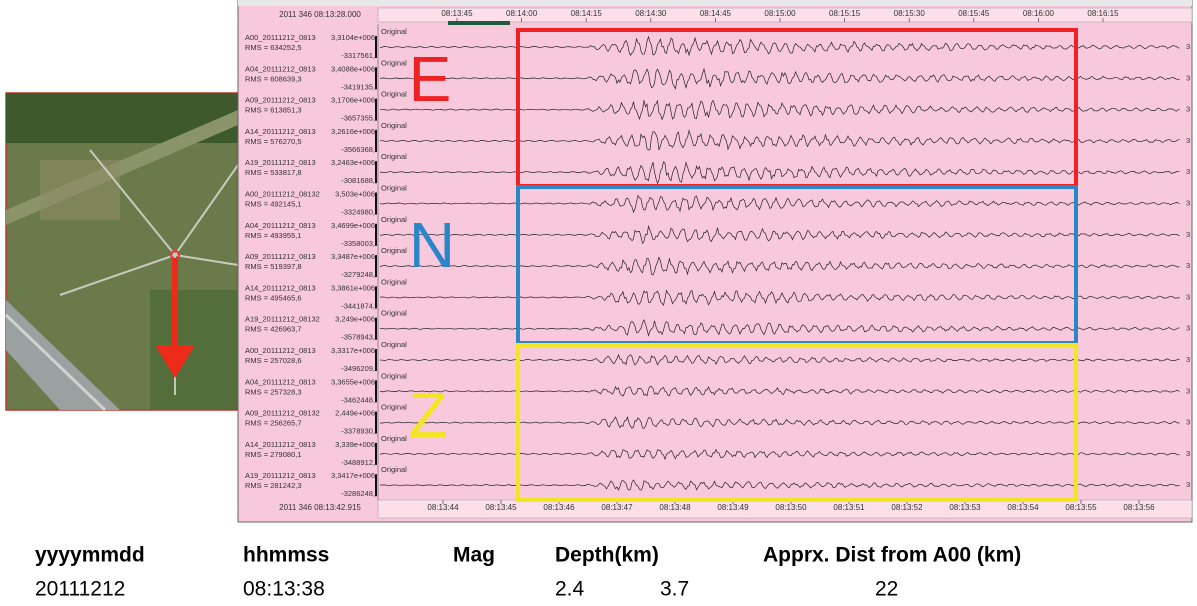 This screenshot has width=1197, height=606. I want to click on trace-name: A00_20111212_0813, so click(280, 350).